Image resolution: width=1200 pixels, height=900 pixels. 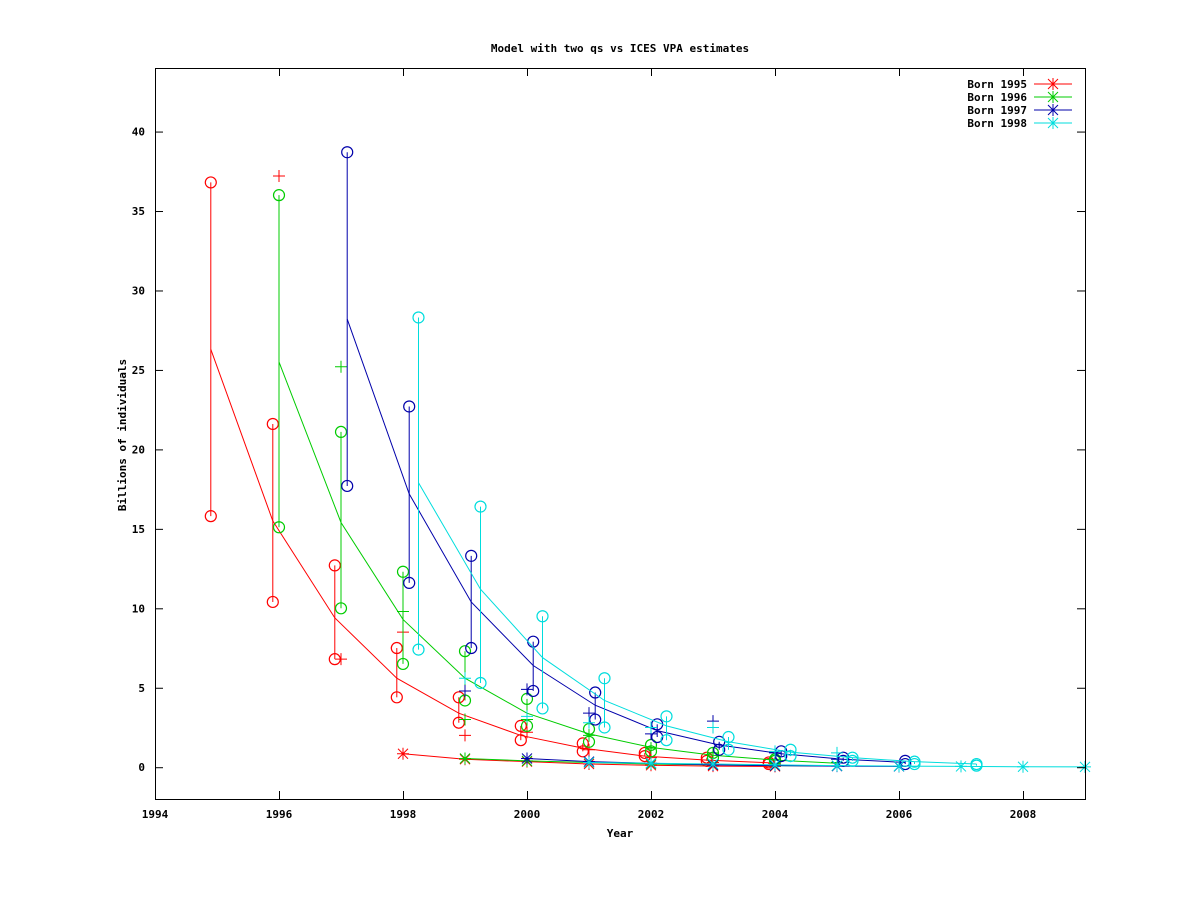 What do you see at coordinates (1023, 814) in the screenshot?
I see `x-tick-label: 2008` at bounding box center [1023, 814].